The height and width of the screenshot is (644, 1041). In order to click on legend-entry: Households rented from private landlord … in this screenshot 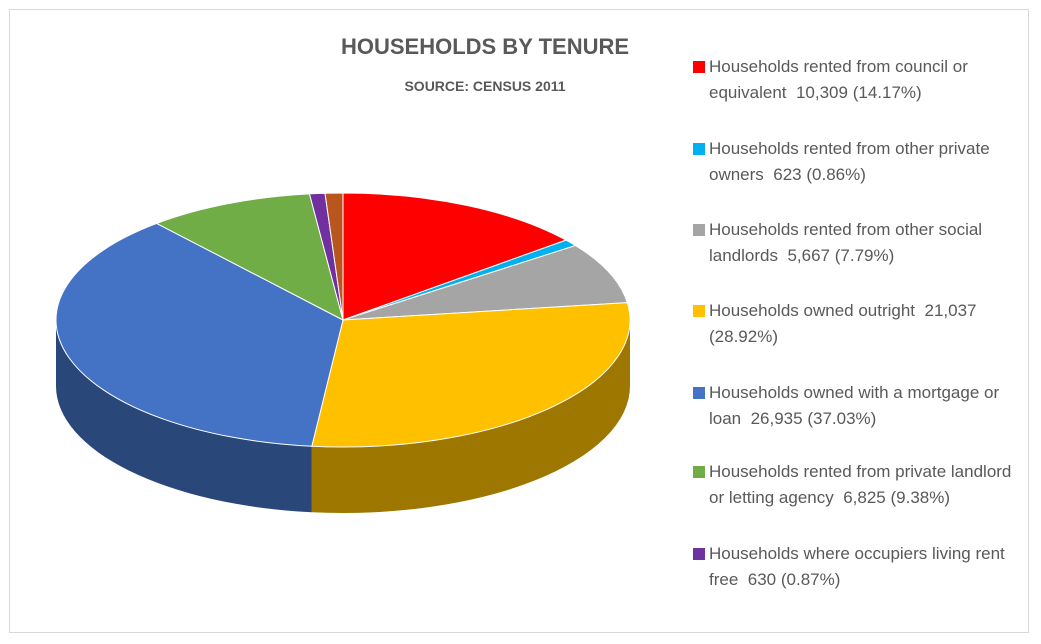, I will do `click(860, 485)`.